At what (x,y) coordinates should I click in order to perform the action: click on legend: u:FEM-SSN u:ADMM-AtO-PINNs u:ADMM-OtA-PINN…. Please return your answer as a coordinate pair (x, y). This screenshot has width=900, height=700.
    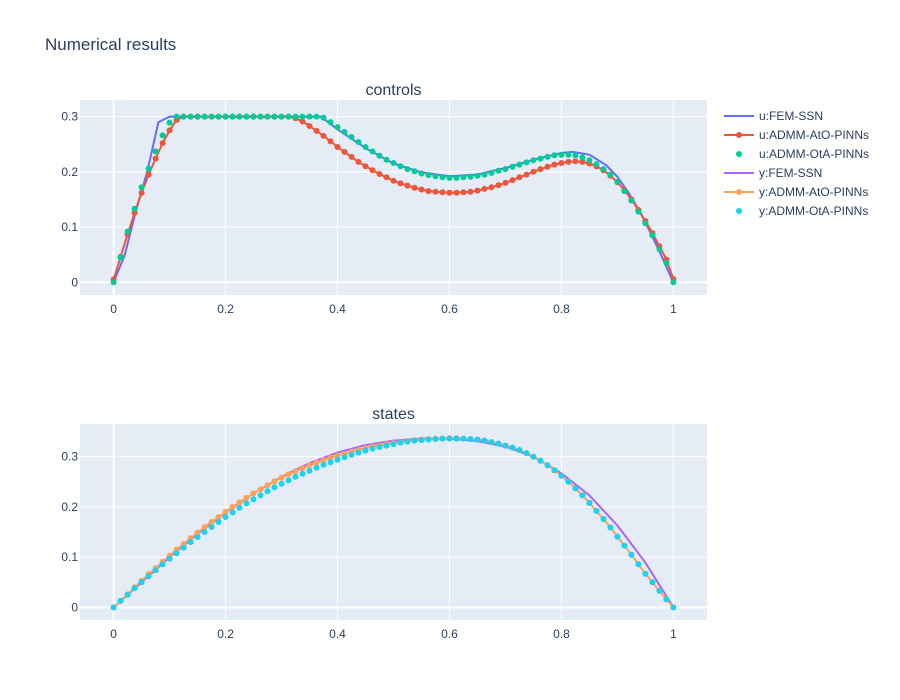
    Looking at the image, I should click on (796, 163).